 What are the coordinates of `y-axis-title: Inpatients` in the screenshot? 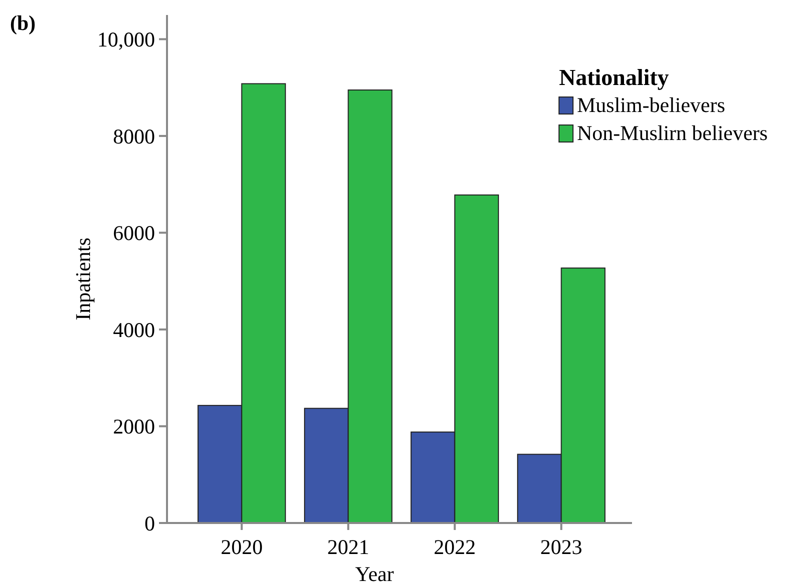 It's located at (83, 279).